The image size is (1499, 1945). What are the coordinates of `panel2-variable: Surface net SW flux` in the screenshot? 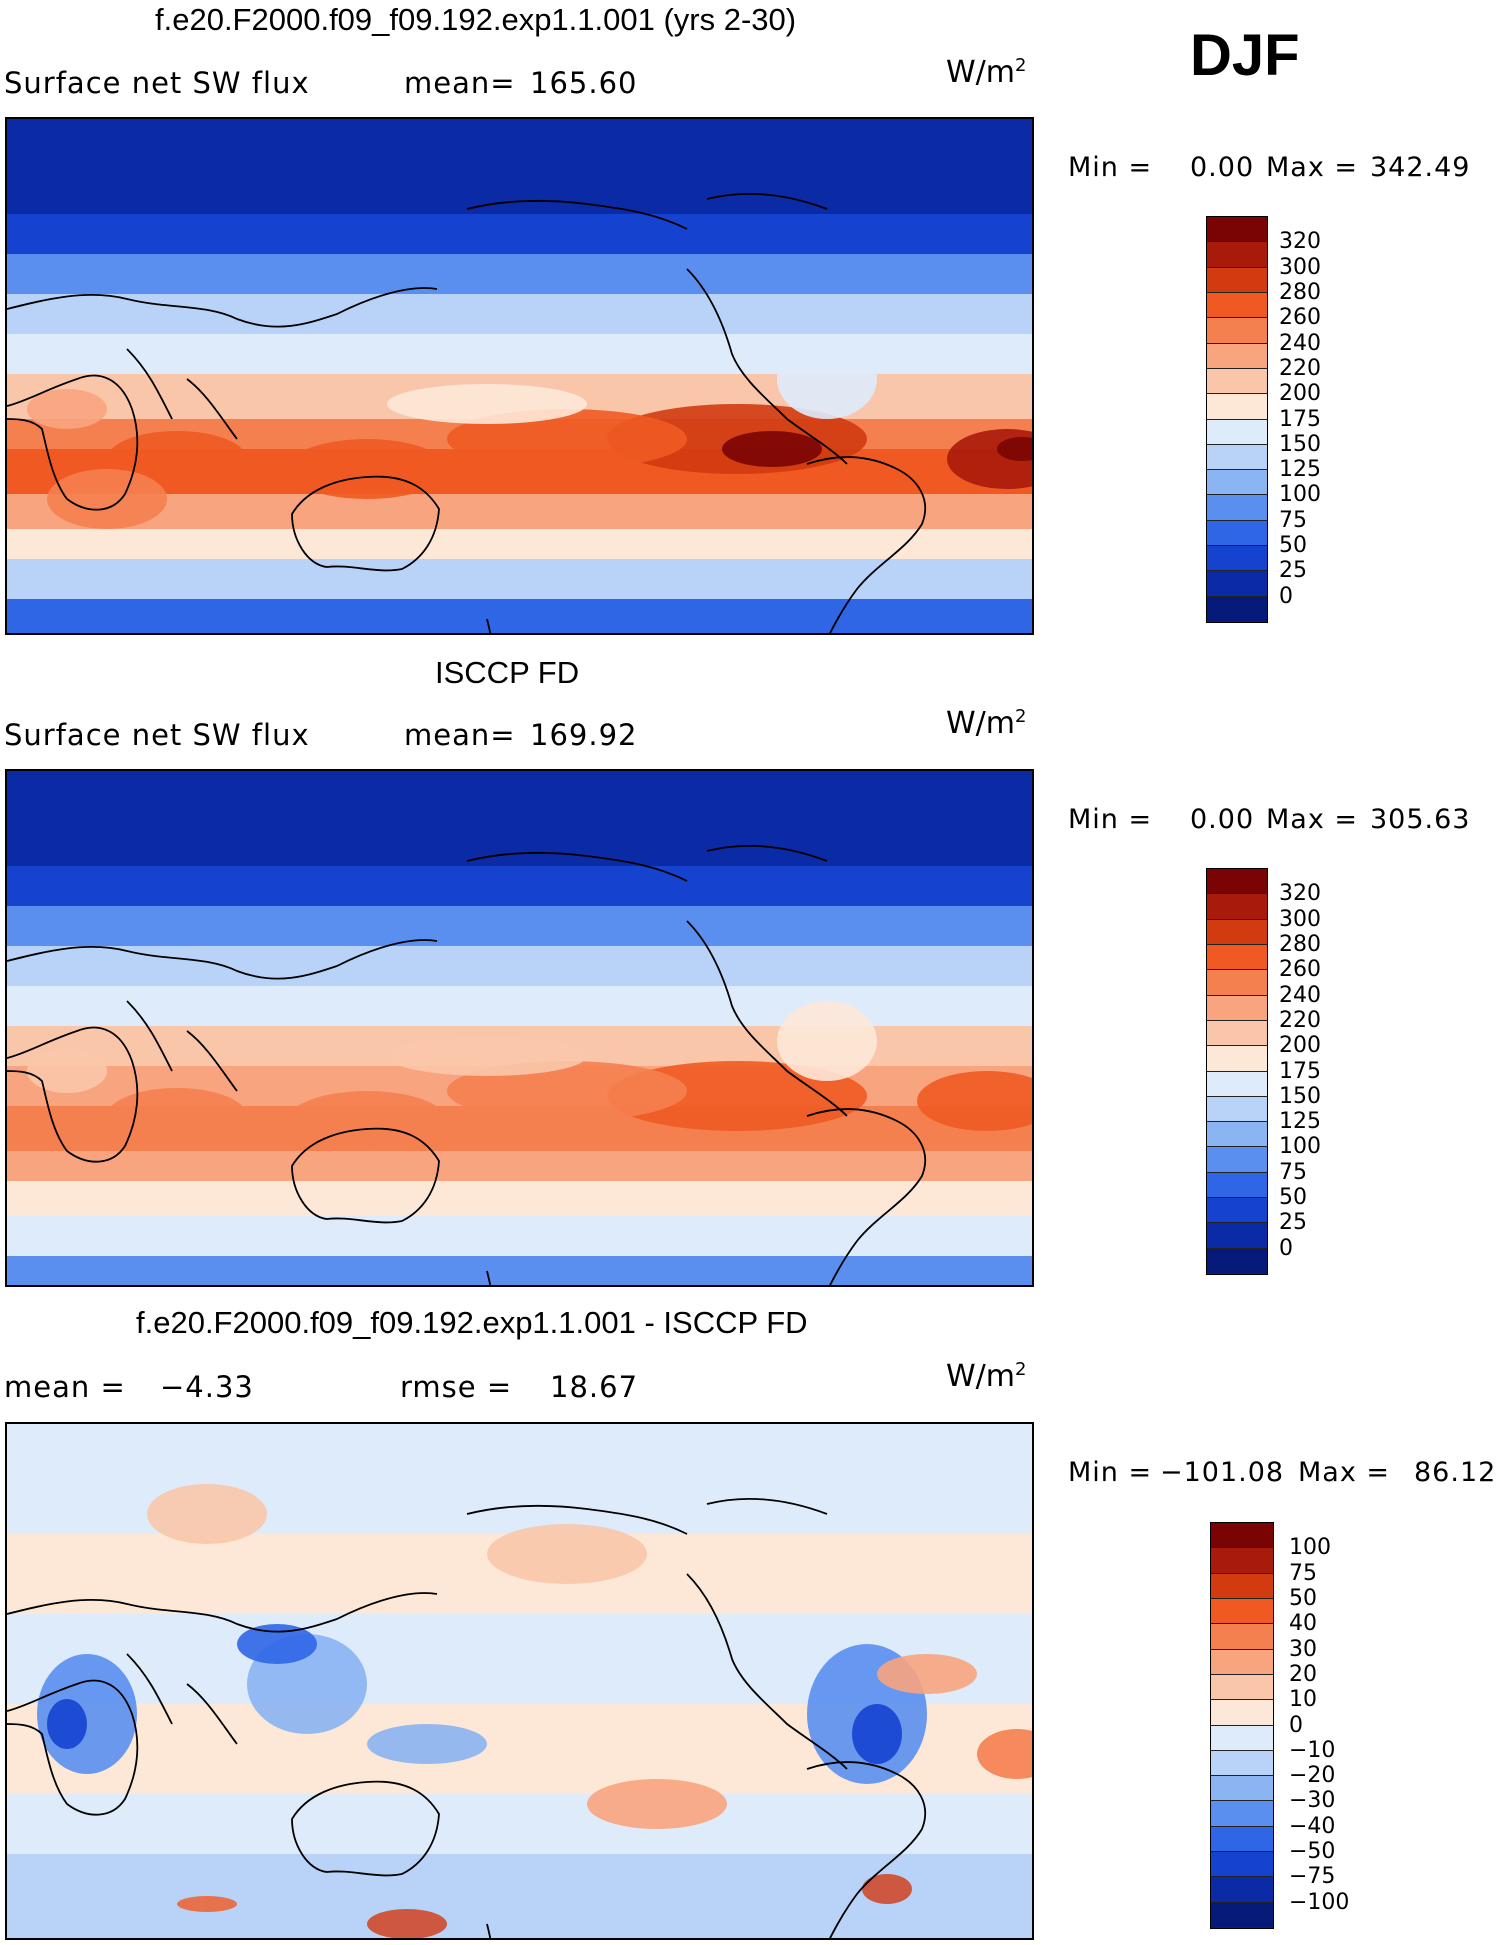 It's located at (157, 735).